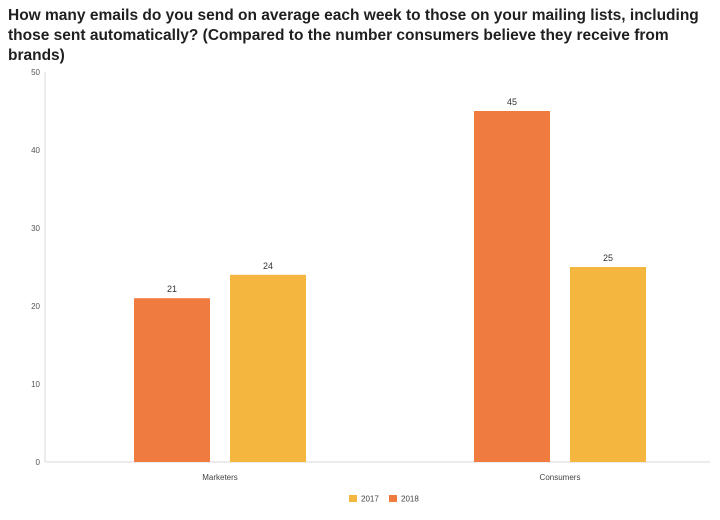  What do you see at coordinates (393, 498) in the screenshot?
I see `legend-swatch-2018` at bounding box center [393, 498].